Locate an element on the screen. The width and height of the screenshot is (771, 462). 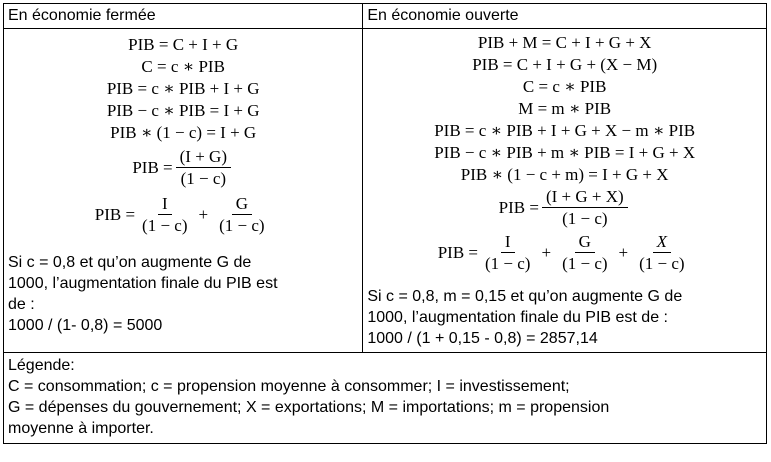
closed-frac2a: I (1 − c) is located at coordinates (164, 214).